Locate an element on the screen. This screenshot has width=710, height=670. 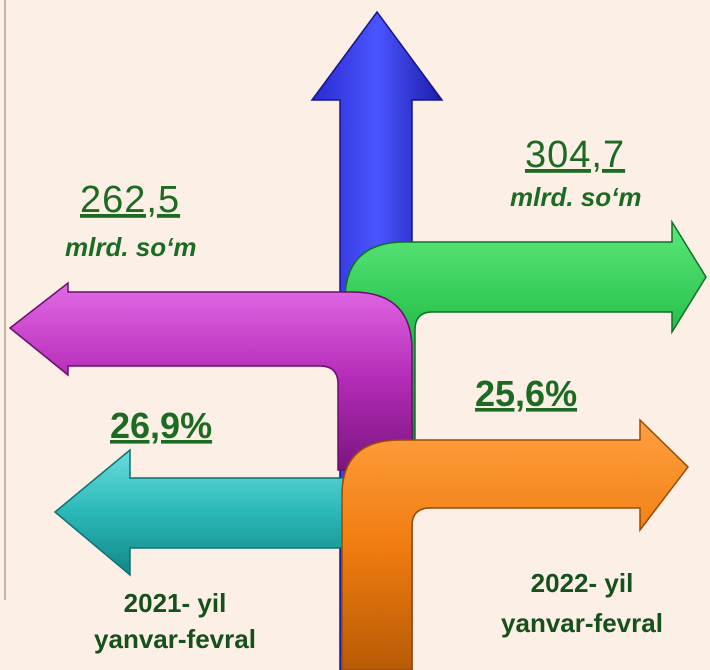
left-unit: mlrd. so‘m is located at coordinates (130, 247).